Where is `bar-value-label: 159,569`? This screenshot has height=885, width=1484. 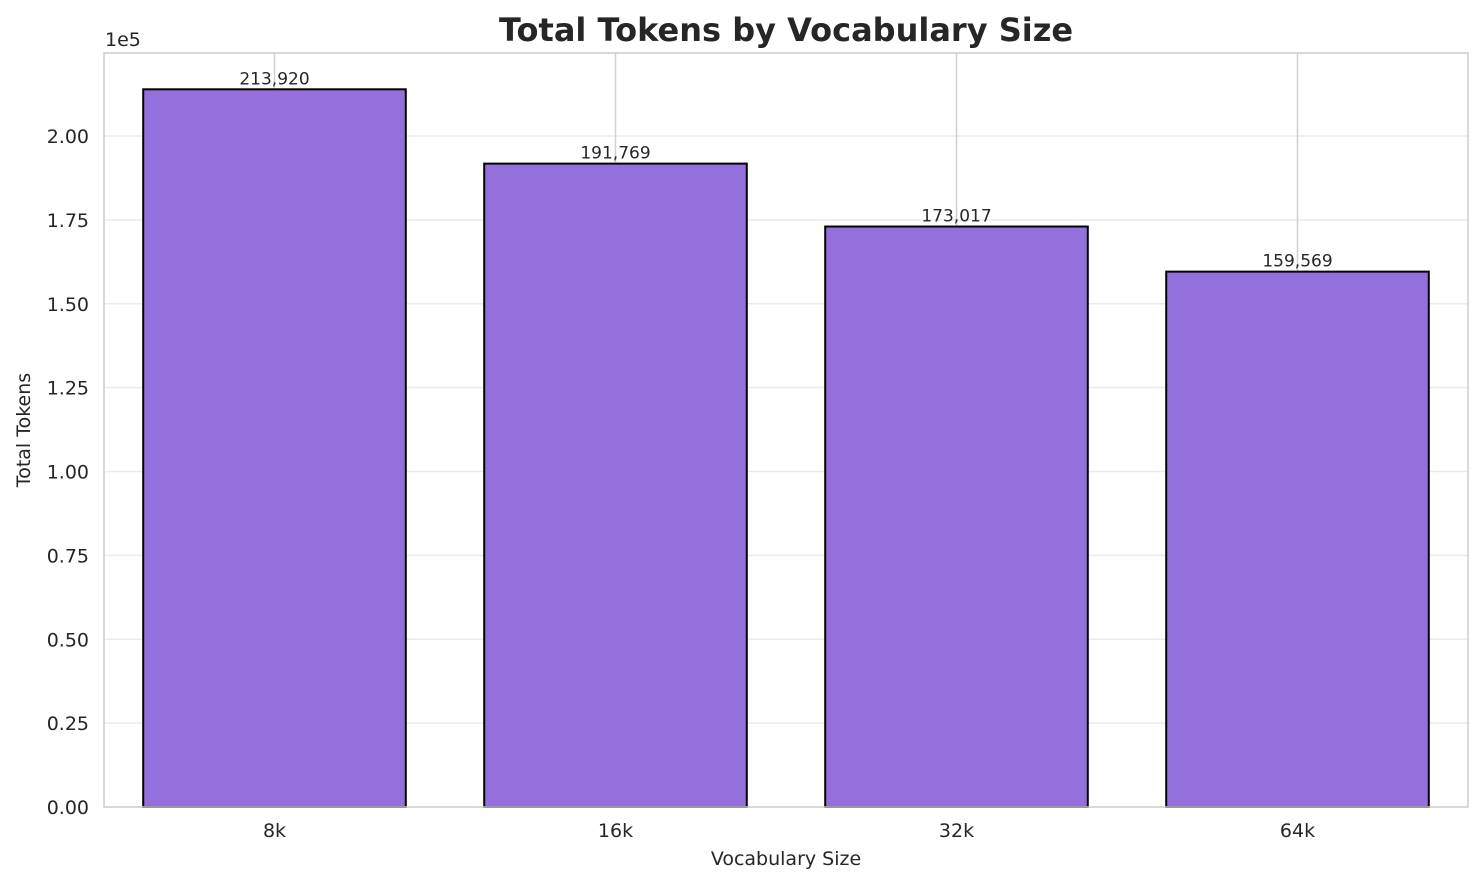
bar-value-label: 159,569 is located at coordinates (1297, 262).